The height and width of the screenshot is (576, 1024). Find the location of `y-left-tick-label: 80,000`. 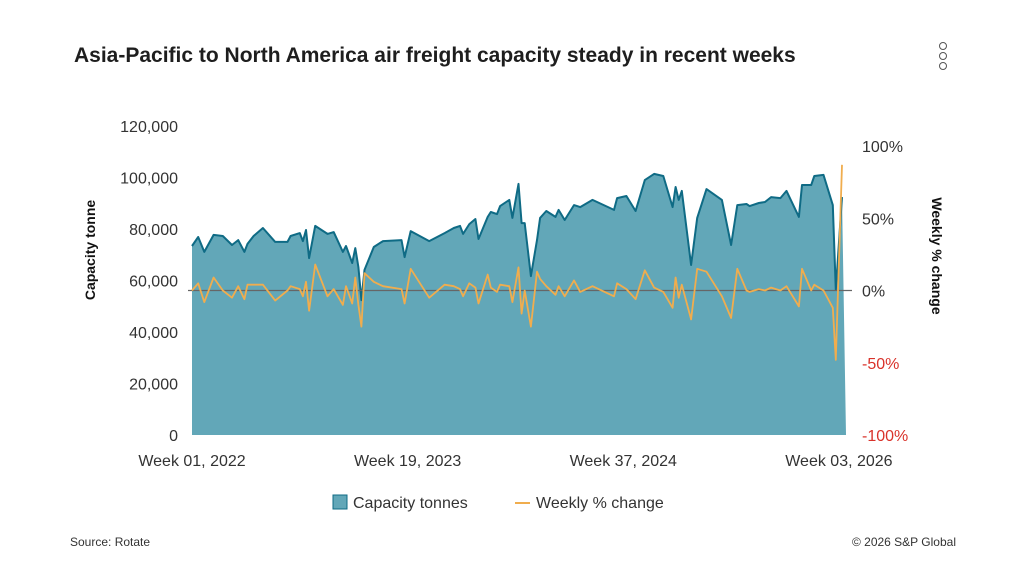

y-left-tick-label: 80,000 is located at coordinates (153, 230).